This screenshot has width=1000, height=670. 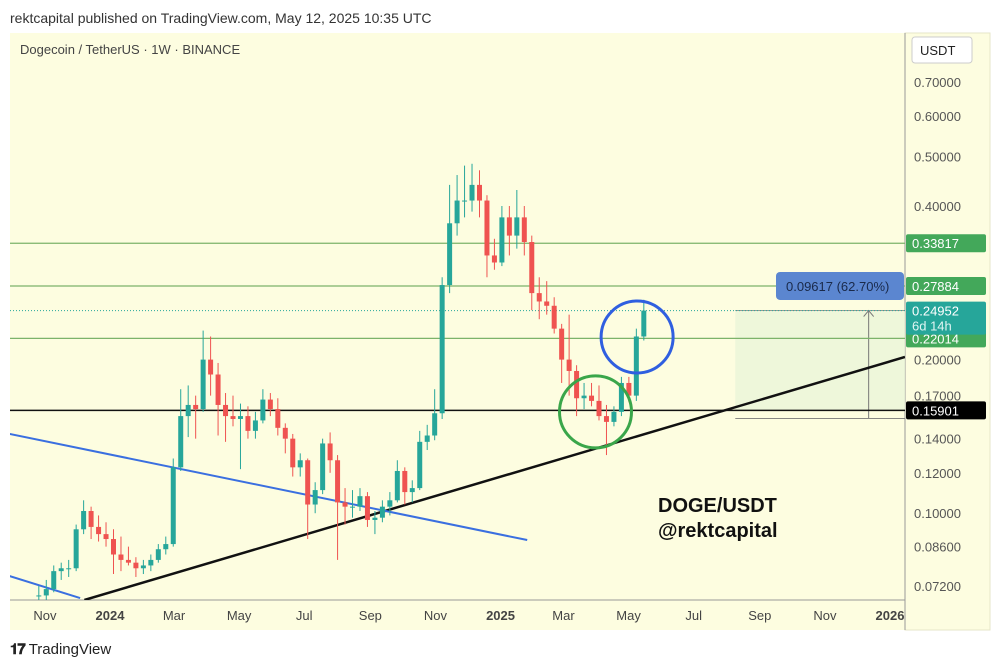 I want to click on currency-button, so click(x=942, y=50).